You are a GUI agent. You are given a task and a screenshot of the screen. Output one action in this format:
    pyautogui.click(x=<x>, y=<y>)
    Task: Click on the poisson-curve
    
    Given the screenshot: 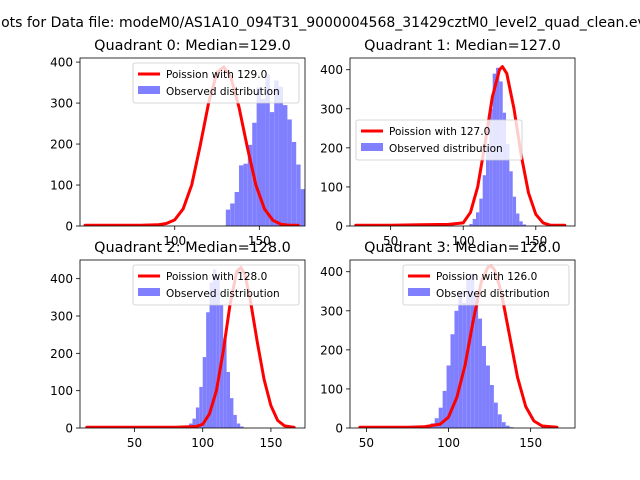 What is the action you would take?
    pyautogui.click(x=460, y=145)
    